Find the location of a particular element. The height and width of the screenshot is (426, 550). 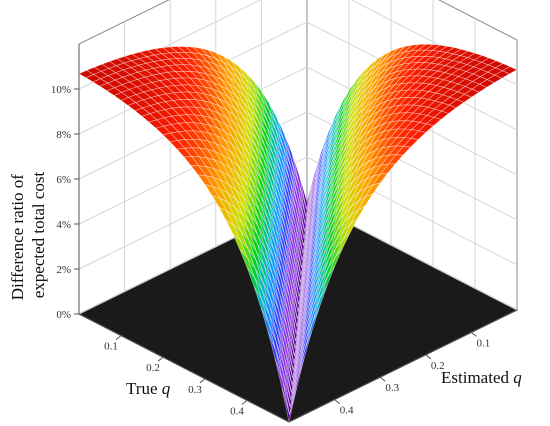

y-axis-title-prefix: Estimated is located at coordinates (477, 377).